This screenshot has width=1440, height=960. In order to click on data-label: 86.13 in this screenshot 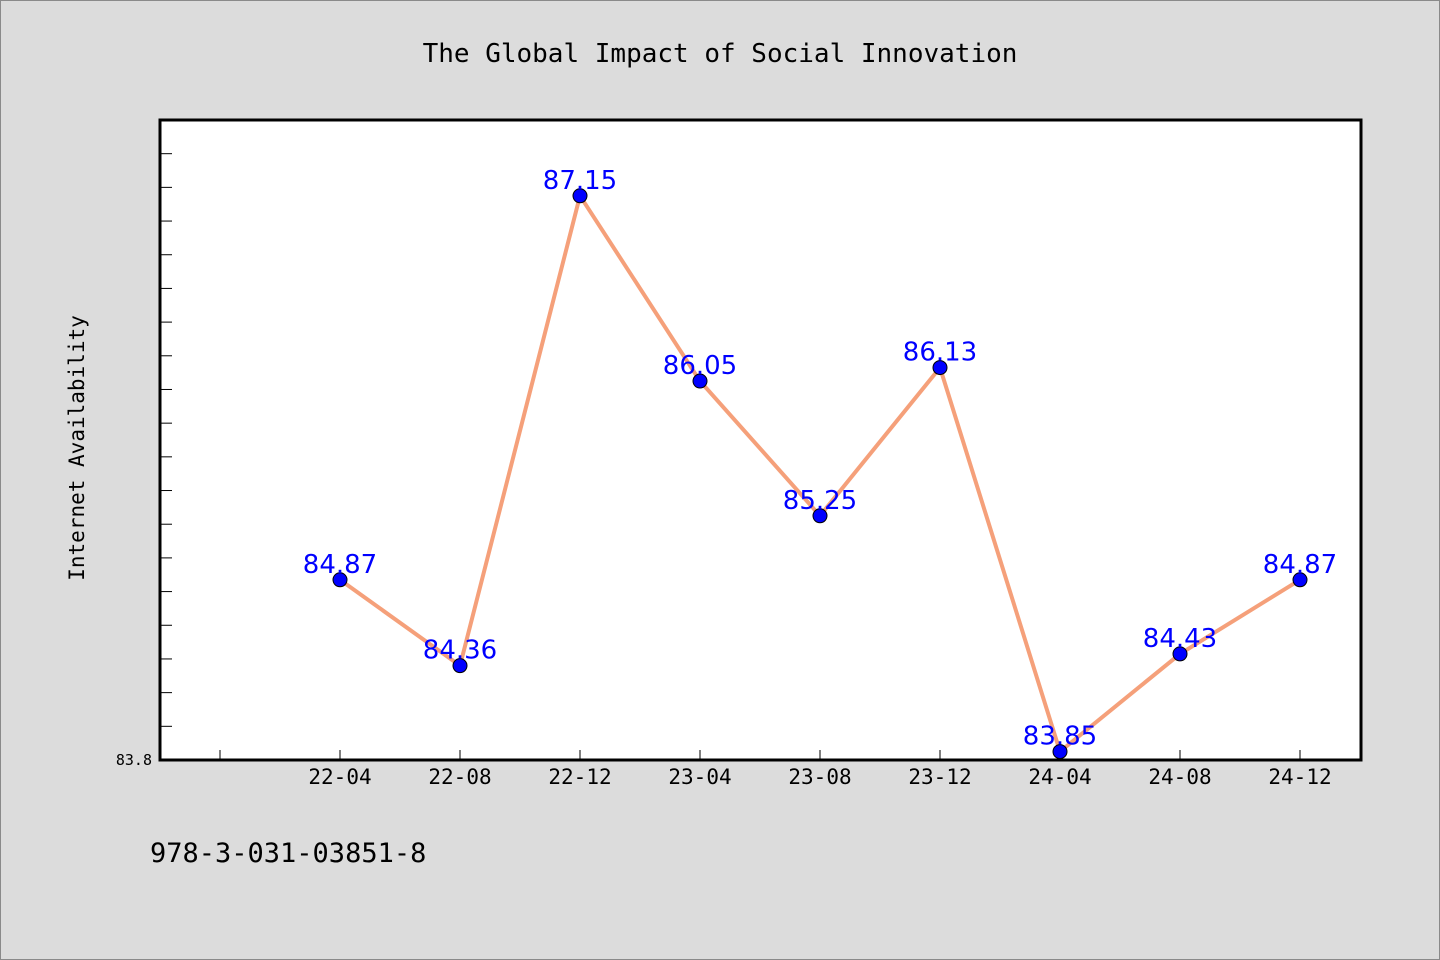, I will do `click(940, 353)`.